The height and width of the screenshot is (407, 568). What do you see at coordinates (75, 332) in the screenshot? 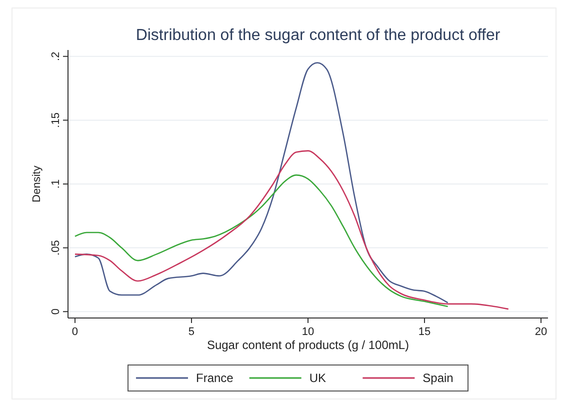
I see `x-tick-label: 0` at bounding box center [75, 332].